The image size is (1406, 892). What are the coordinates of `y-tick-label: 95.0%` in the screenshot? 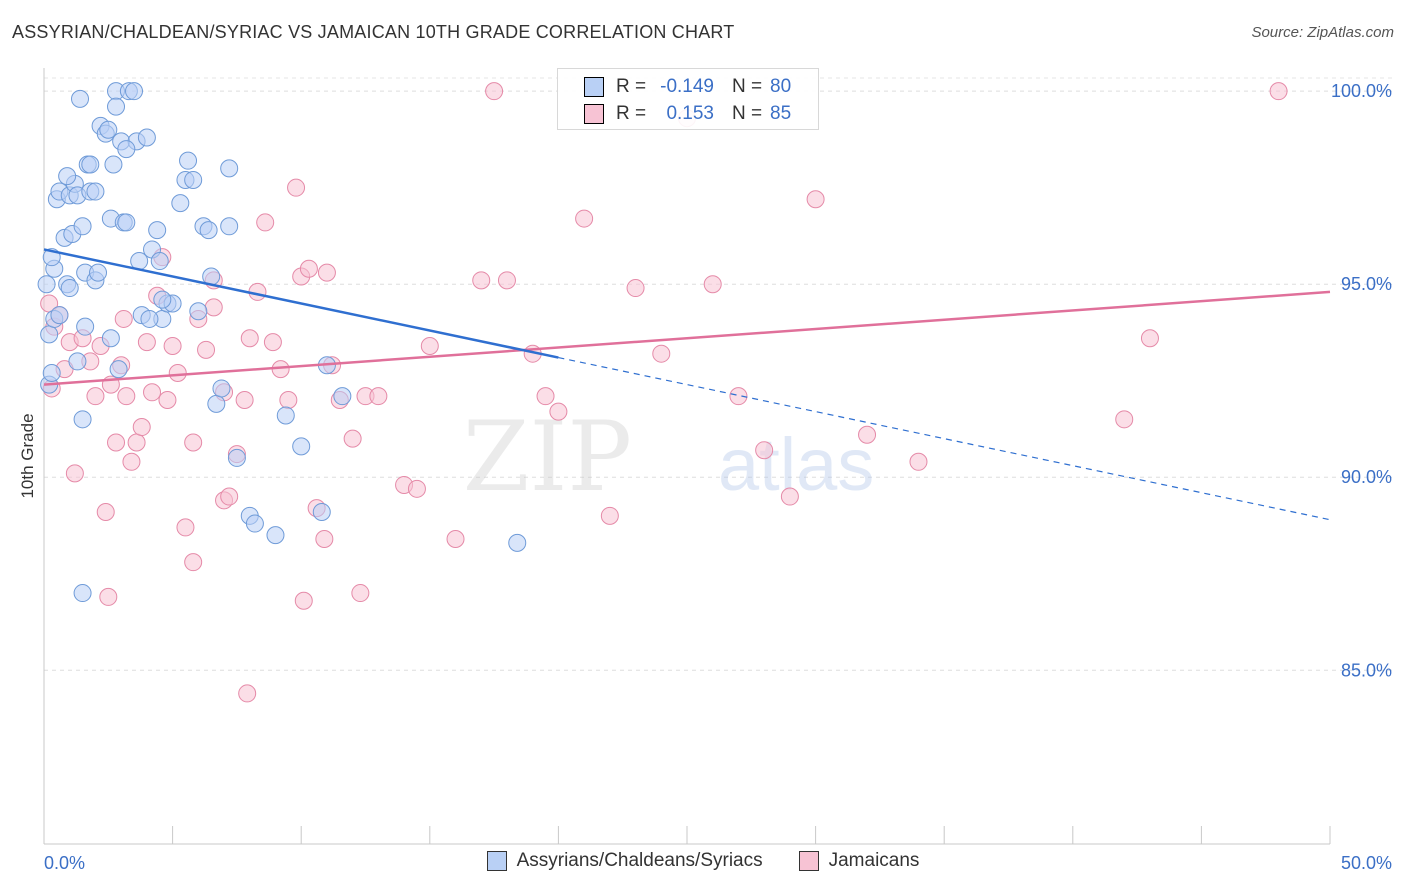 It's located at (1366, 284).